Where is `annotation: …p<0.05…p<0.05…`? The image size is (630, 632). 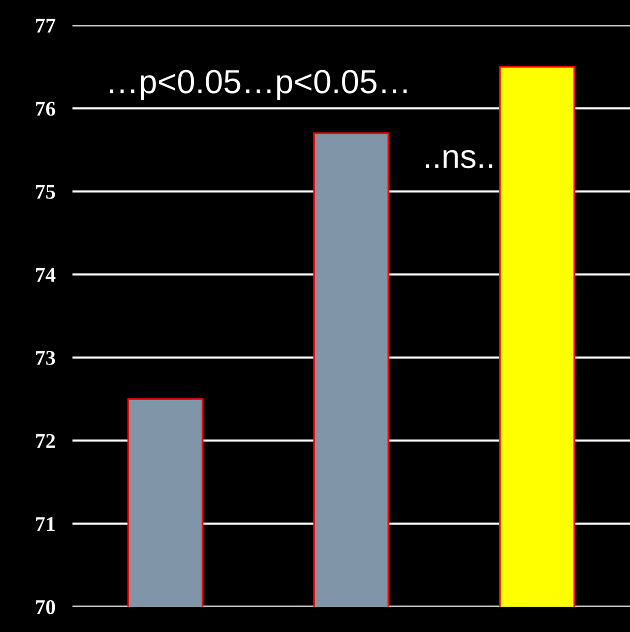 annotation: …p<0.05…p<0.05… is located at coordinates (258, 85).